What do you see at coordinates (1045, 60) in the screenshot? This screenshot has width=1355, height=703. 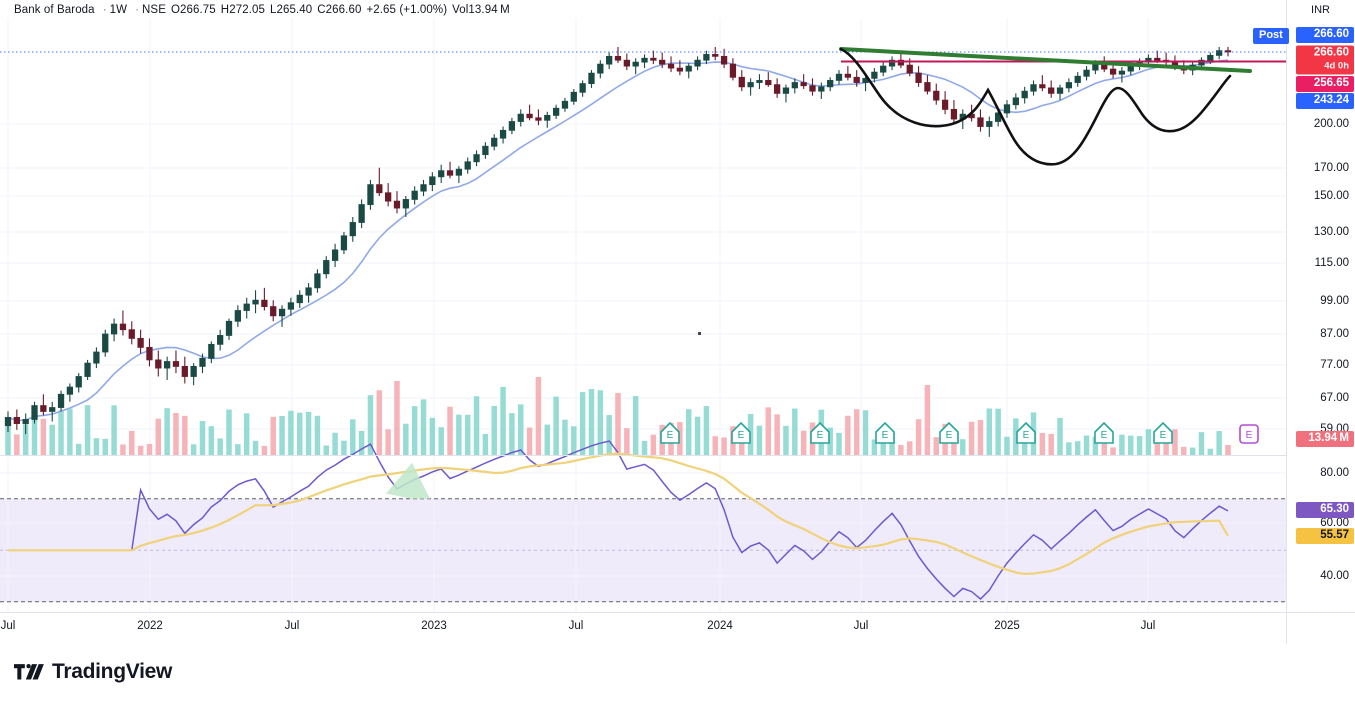 I see `descending-trendline` at bounding box center [1045, 60].